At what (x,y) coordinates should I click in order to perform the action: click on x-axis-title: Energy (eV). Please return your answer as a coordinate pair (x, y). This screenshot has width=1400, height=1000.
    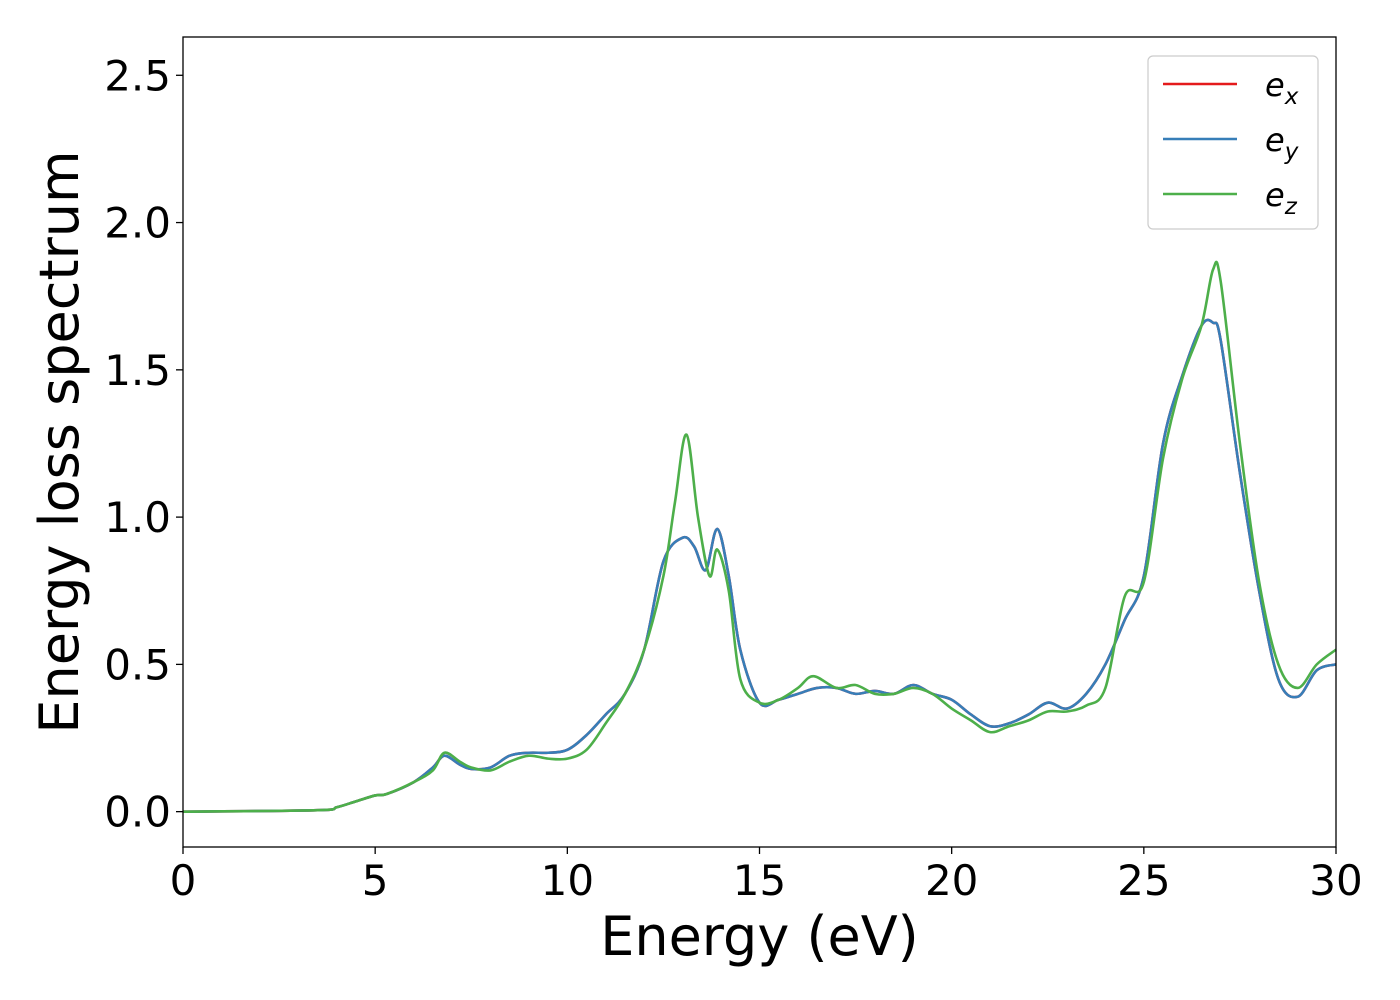
    Looking at the image, I should click on (759, 936).